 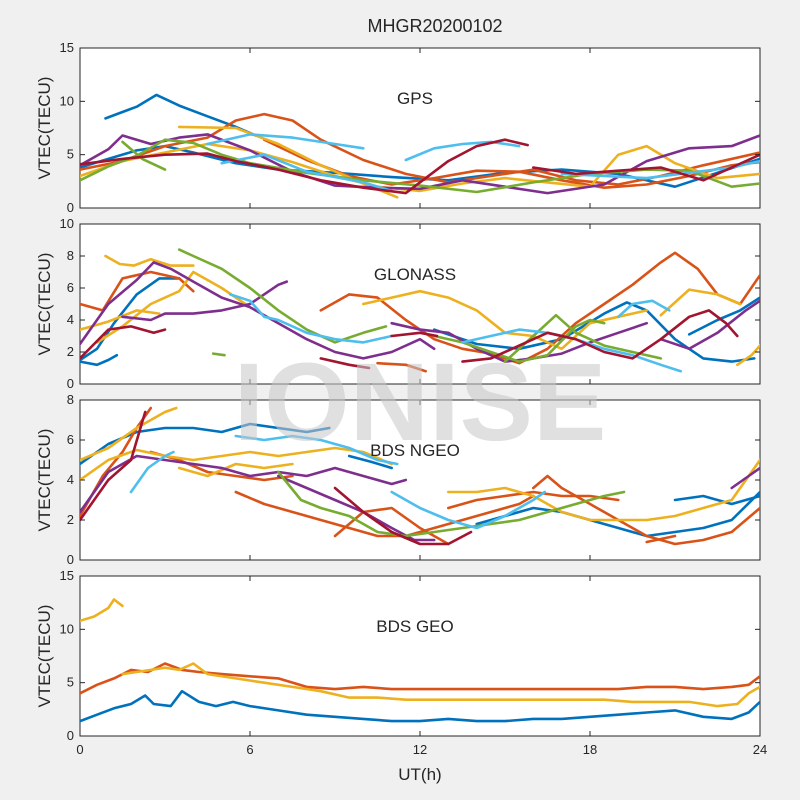 I want to click on gps-y-axis-label: VTEC(TECU), so click(x=44, y=128).